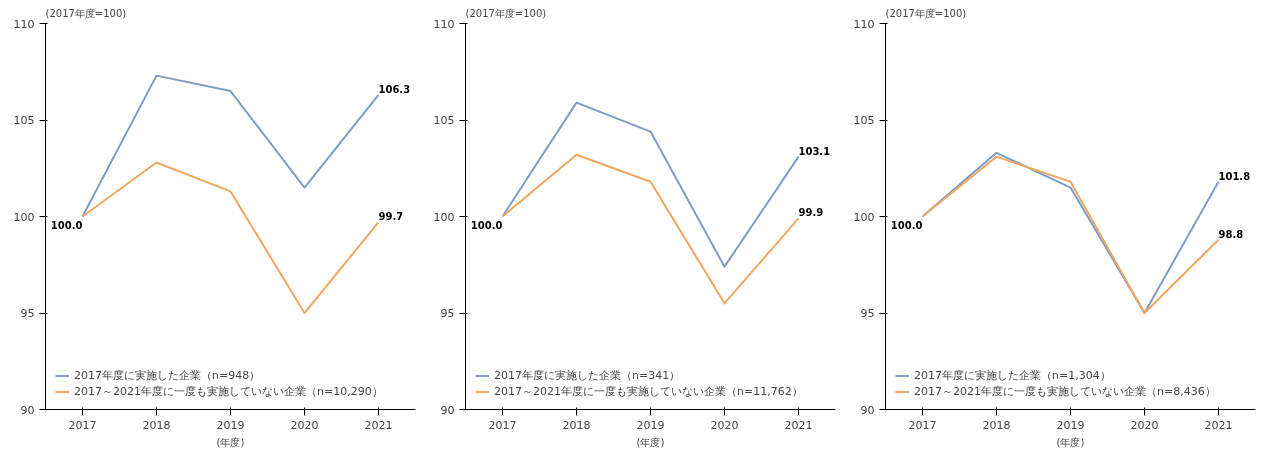 The image size is (1273, 454). Describe the element at coordinates (648, 391) in the screenshot. I see `legend-label: 2017～2021年度に一度も実施していない企業（n=11,762）` at that location.